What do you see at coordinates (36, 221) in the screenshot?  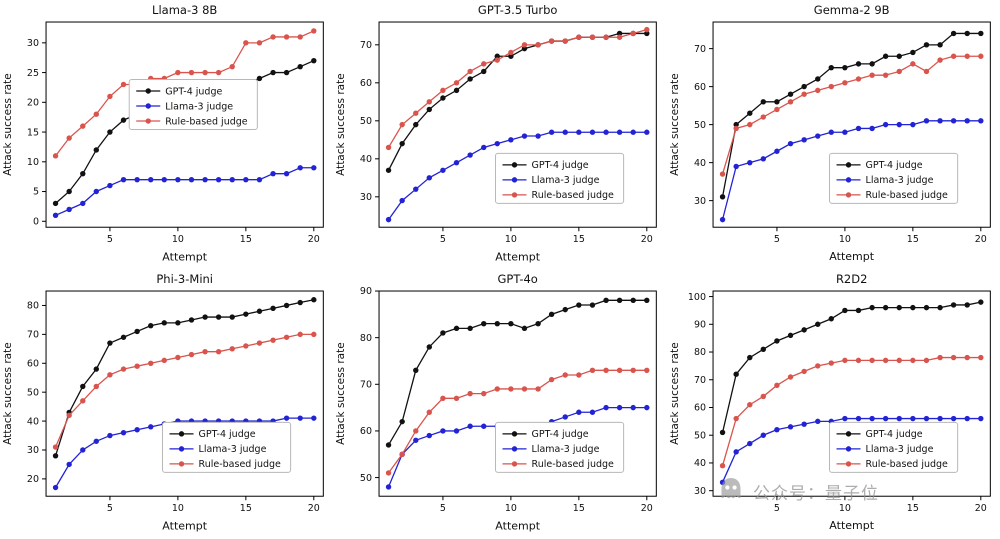 I see `y-tick-label: 0` at bounding box center [36, 221].